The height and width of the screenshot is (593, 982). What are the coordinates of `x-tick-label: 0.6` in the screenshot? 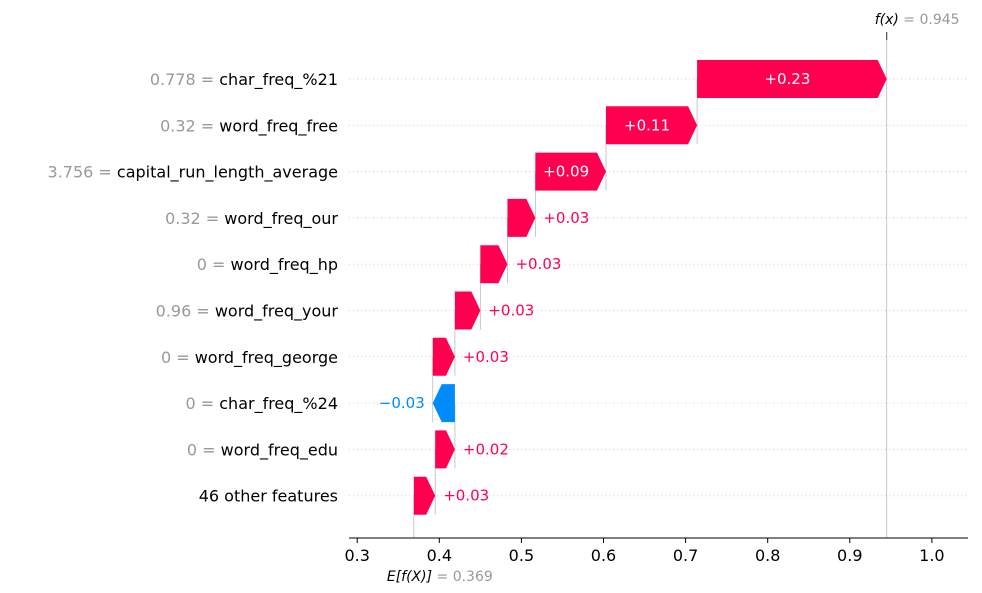 It's located at (603, 555).